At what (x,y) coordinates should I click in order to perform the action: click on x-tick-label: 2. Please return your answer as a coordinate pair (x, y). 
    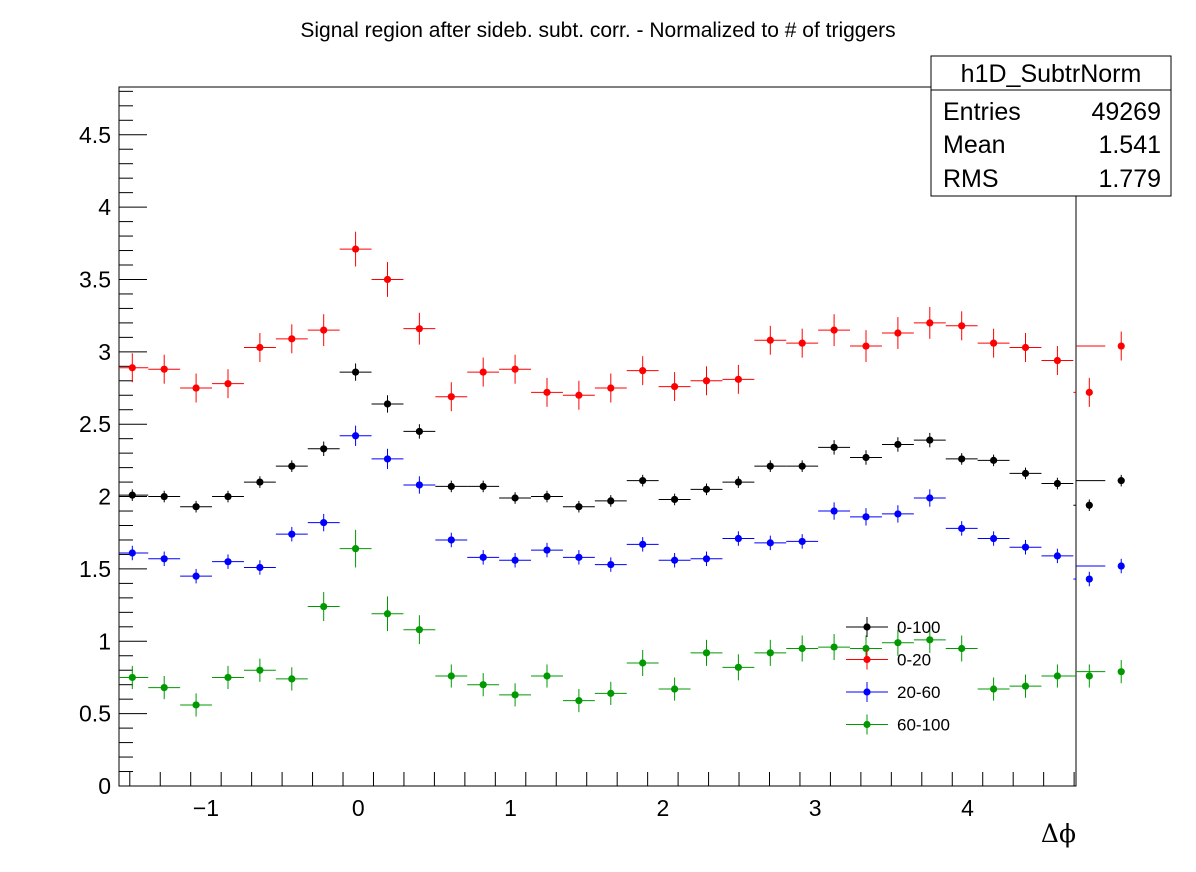
    Looking at the image, I should click on (662, 808).